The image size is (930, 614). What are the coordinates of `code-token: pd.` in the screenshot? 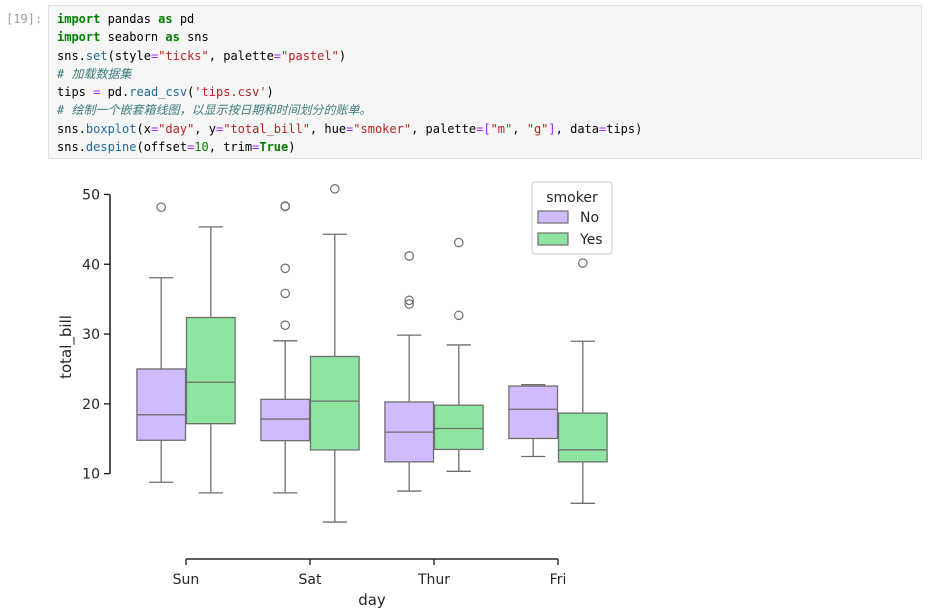 It's located at (115, 92).